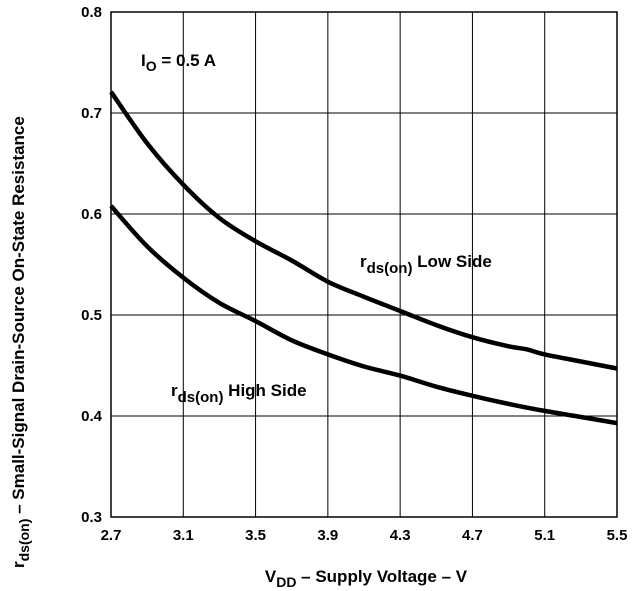  Describe the element at coordinates (174, 390) in the screenshot. I see `series-label-high-side-main: r` at that location.